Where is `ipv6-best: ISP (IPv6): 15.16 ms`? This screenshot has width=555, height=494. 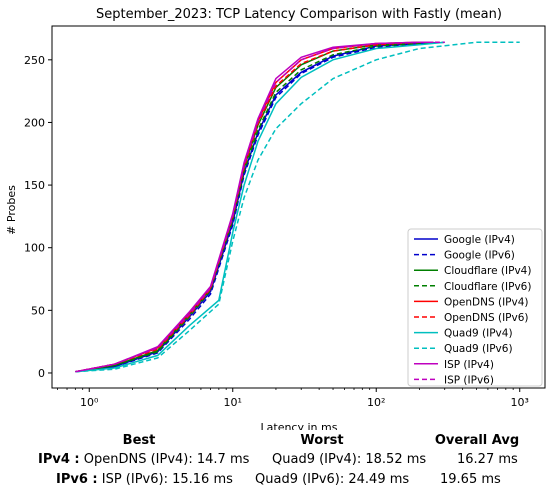
ipv6-best: ISP (IPv6): 15.16 ms is located at coordinates (167, 479).